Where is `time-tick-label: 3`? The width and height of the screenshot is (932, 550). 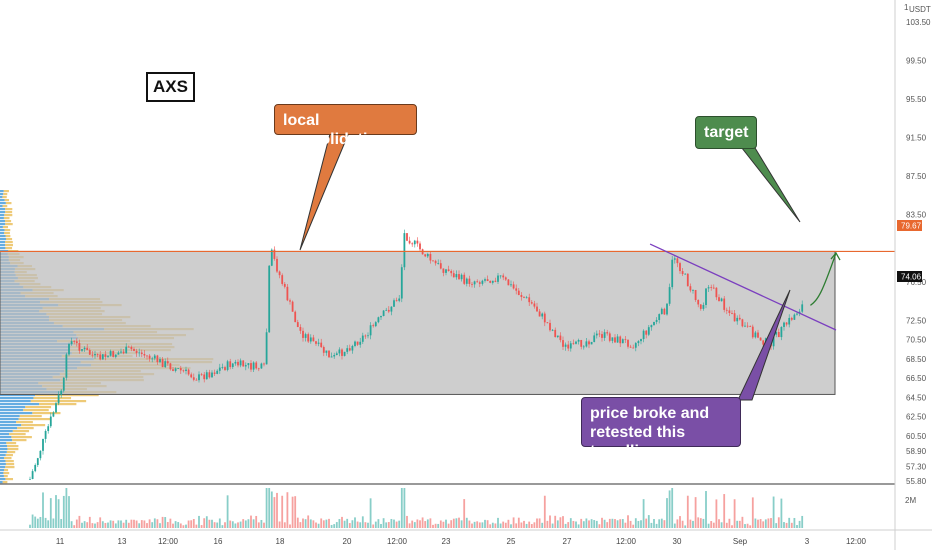 time-tick-label: 3 is located at coordinates (807, 541).